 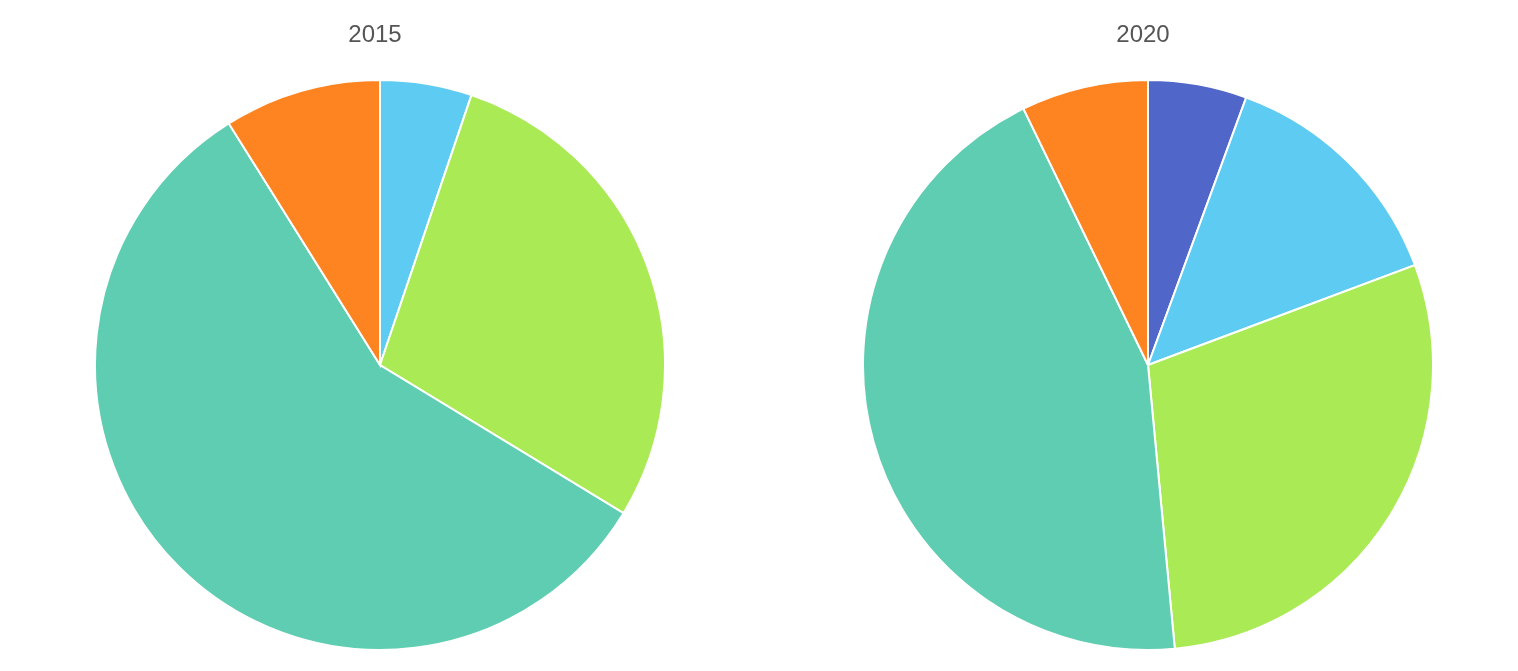 What do you see at coordinates (1143, 33) in the screenshot?
I see `chart-title: 2020` at bounding box center [1143, 33].